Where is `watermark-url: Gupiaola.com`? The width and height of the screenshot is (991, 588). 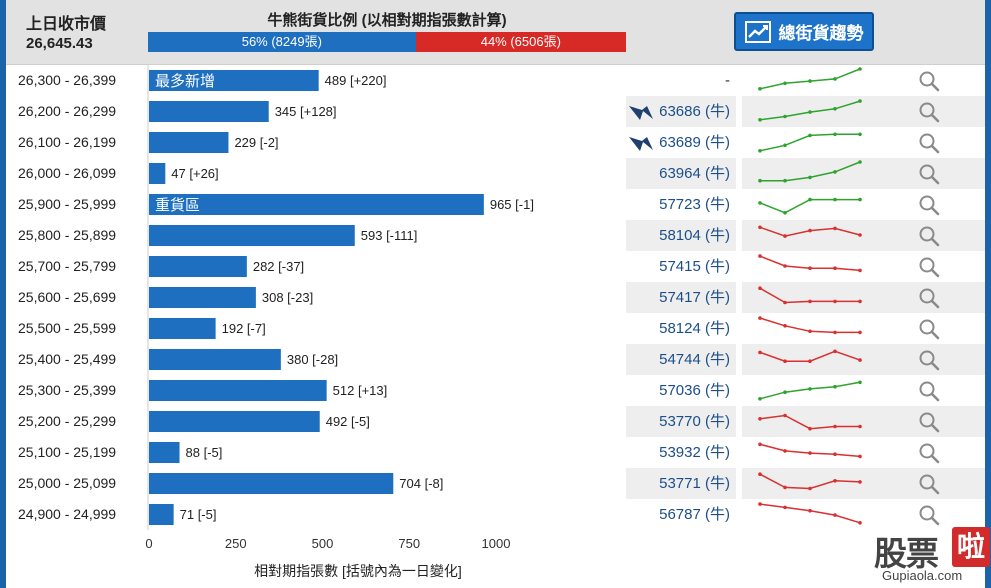 watermark-url: Gupiaola.com is located at coordinates (922, 575).